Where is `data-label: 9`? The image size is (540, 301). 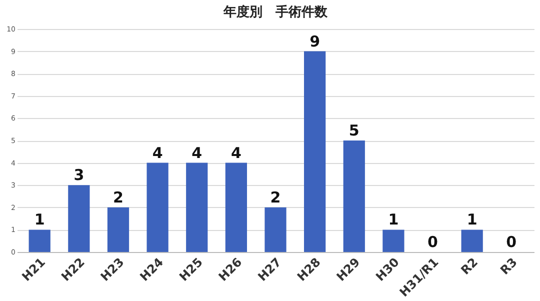 data-label: 9 is located at coordinates (315, 41).